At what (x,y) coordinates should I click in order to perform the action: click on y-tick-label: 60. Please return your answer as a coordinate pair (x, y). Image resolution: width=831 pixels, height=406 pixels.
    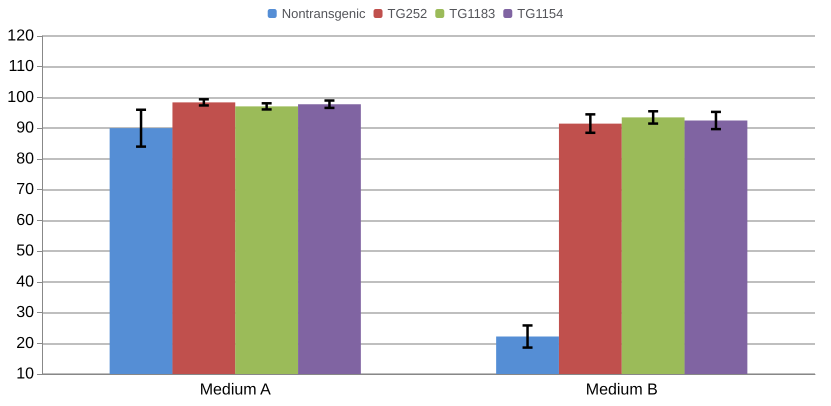
    Looking at the image, I should click on (25, 220).